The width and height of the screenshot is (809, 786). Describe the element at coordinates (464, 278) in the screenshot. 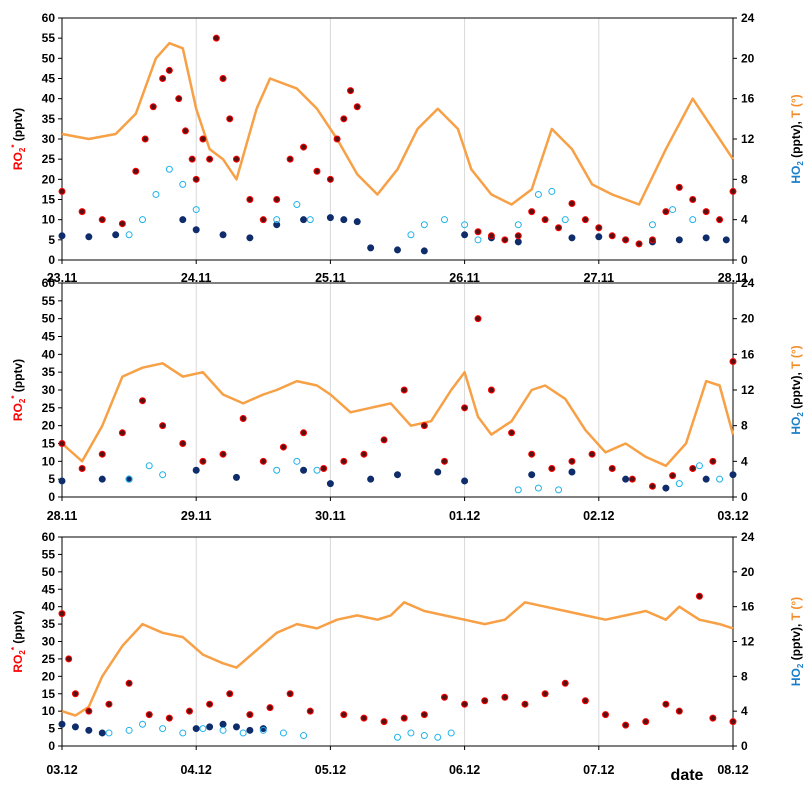

I see `x-tick-label: 26.11` at that location.